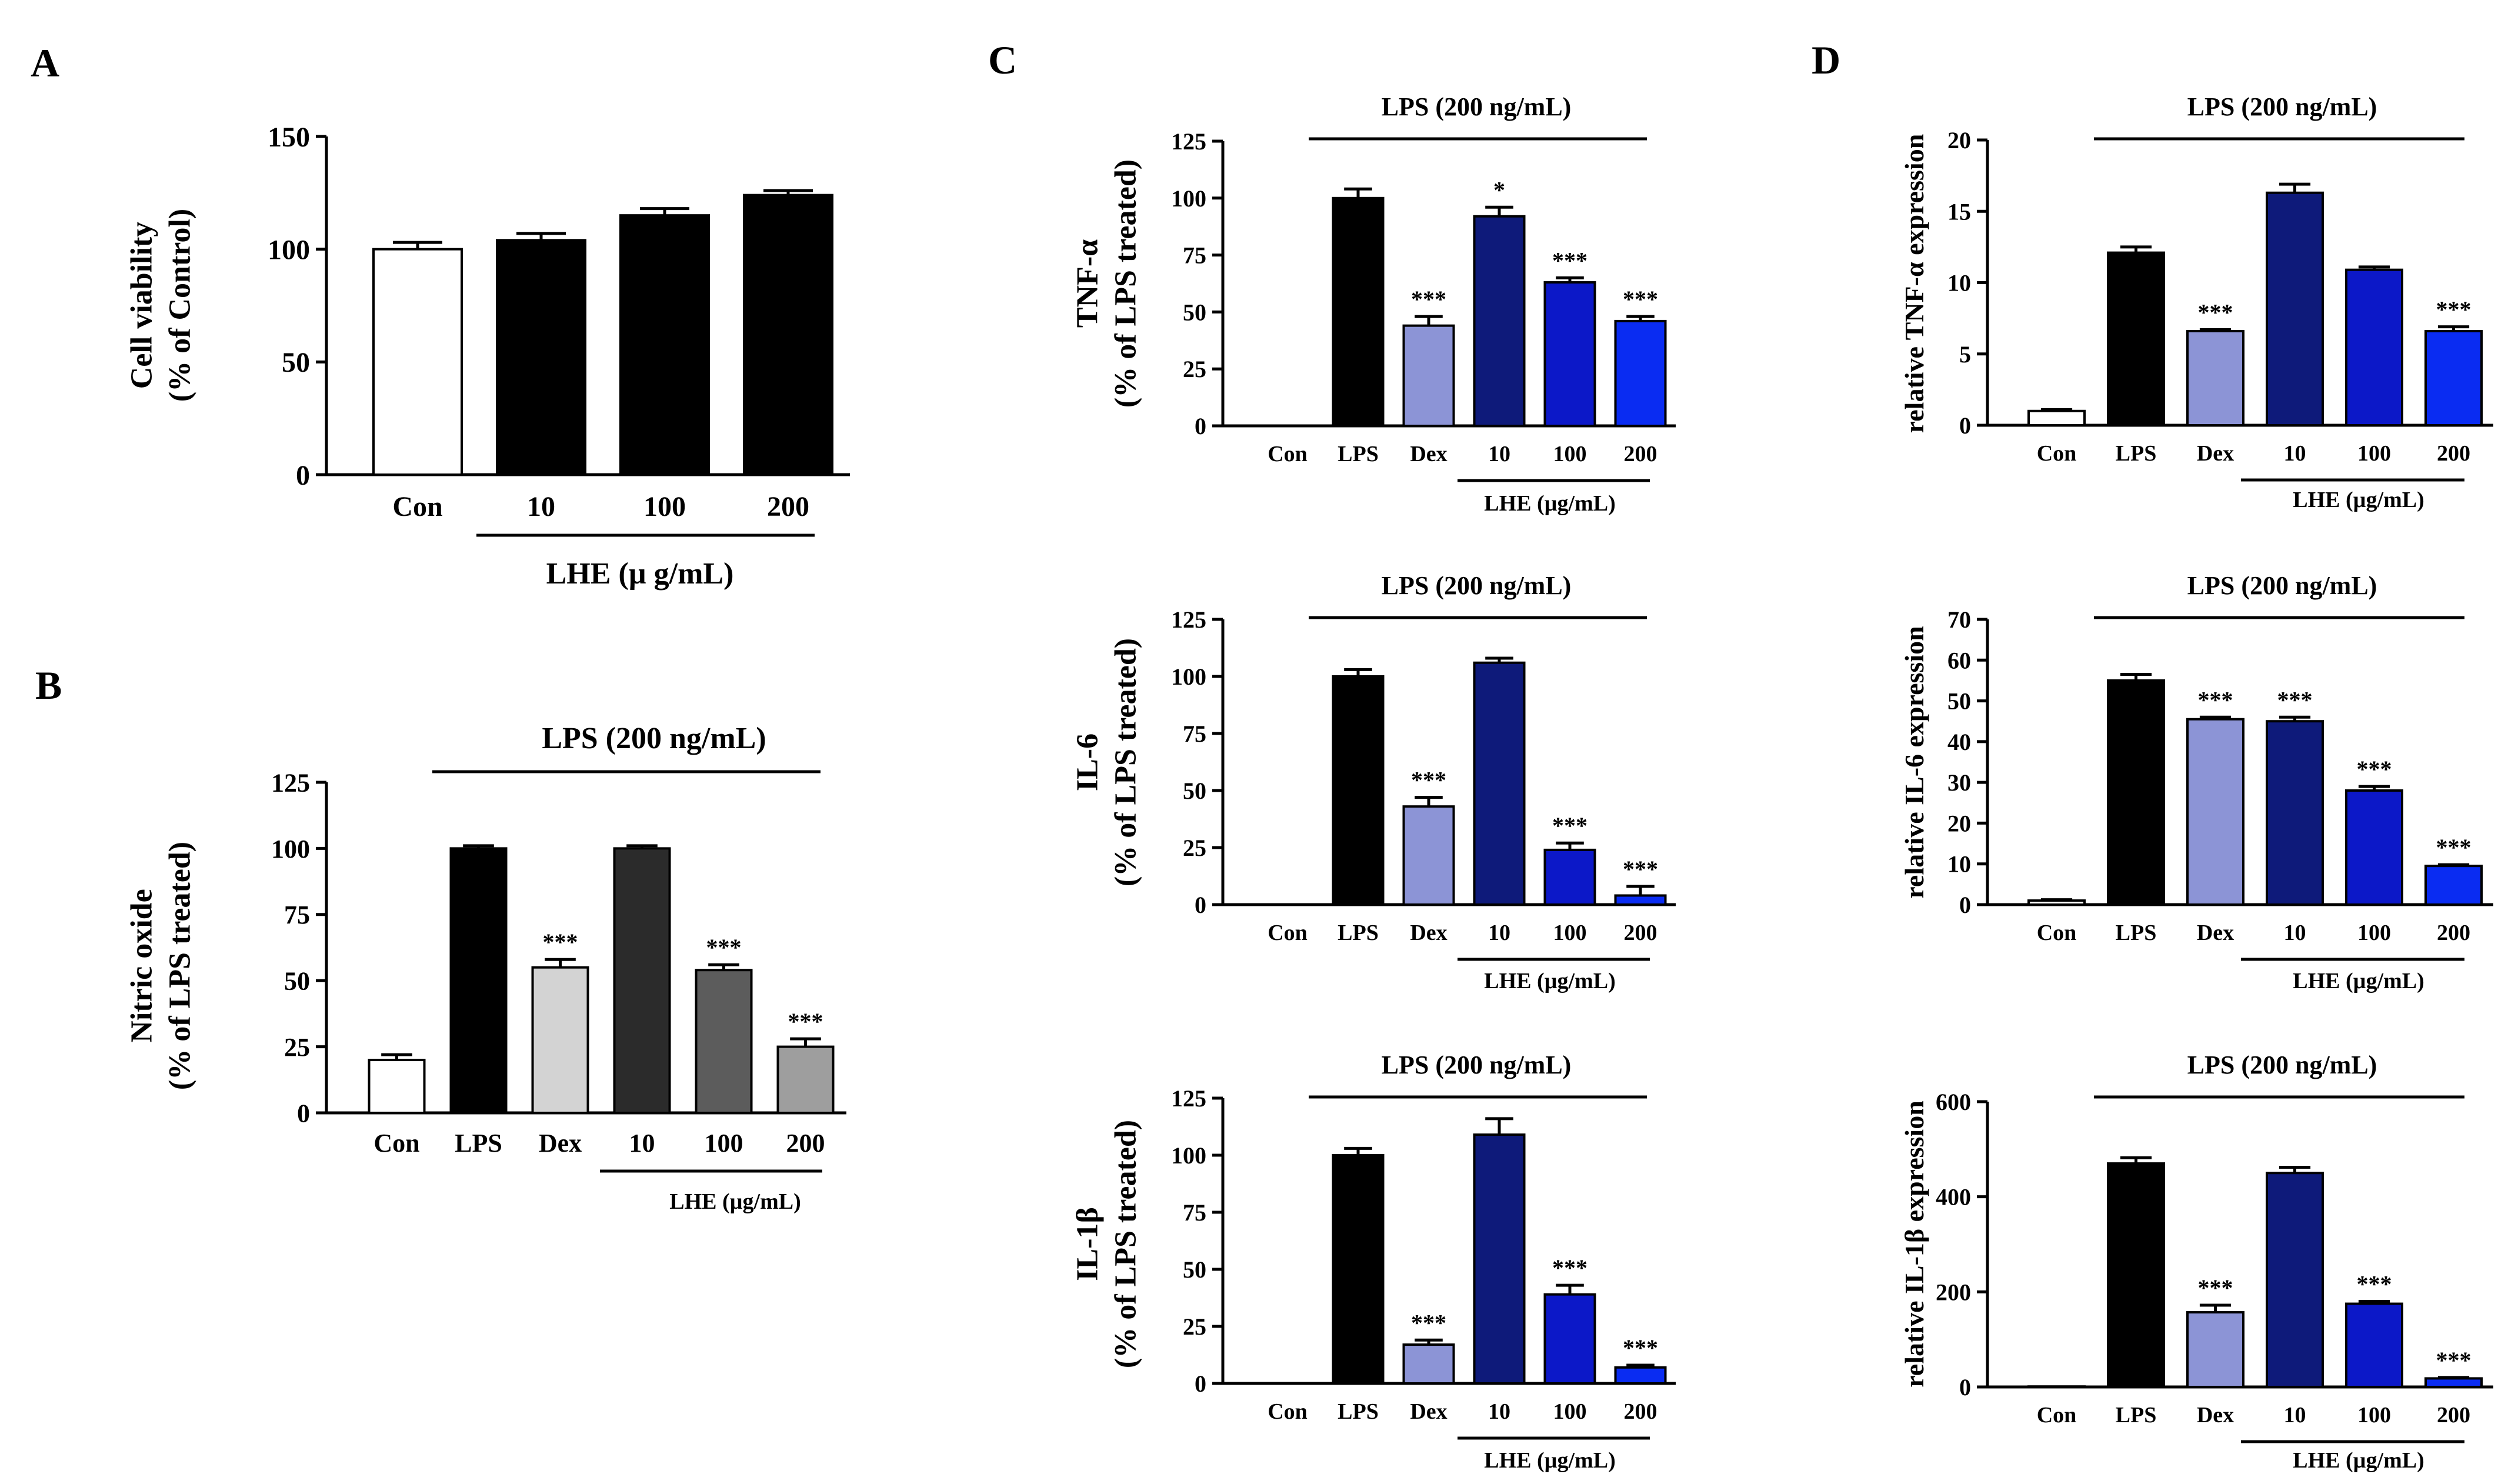 The width and height of the screenshot is (2498, 1484). What do you see at coordinates (1959, 742) in the screenshot?
I see `y-tick-label: 40` at bounding box center [1959, 742].